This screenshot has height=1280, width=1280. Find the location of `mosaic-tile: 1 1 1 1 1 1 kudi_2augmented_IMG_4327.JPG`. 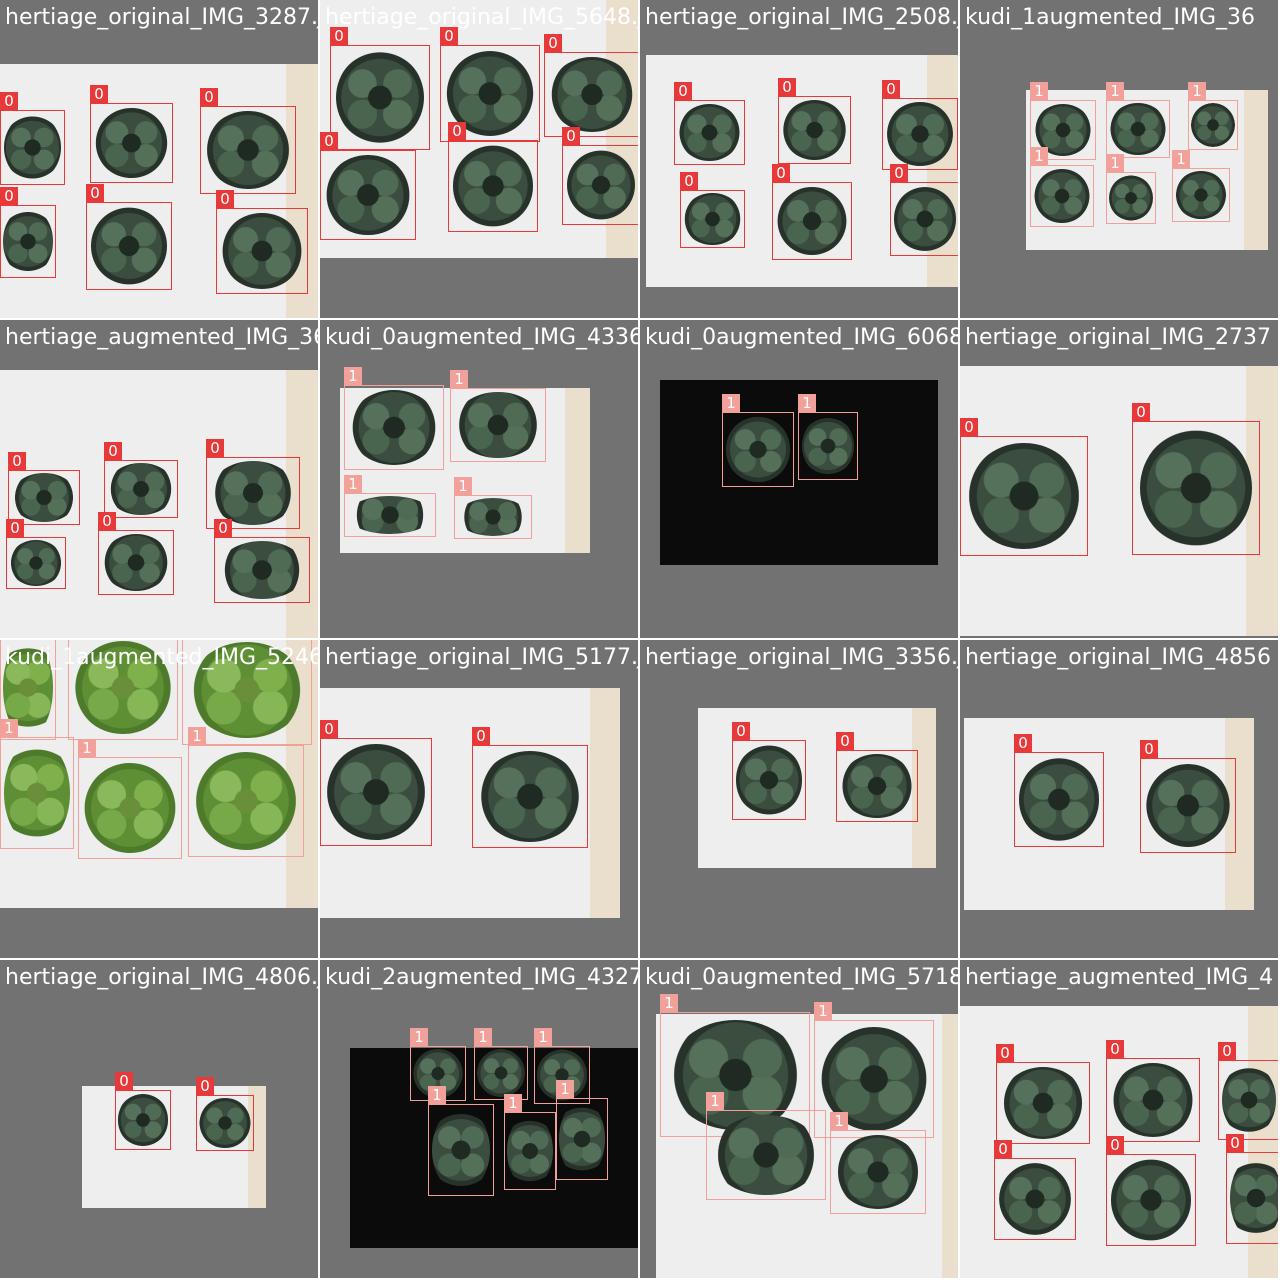

mosaic-tile: 1 1 1 1 1 1 kudi_2augmented_IMG_4327.JPG is located at coordinates (479, 1119).